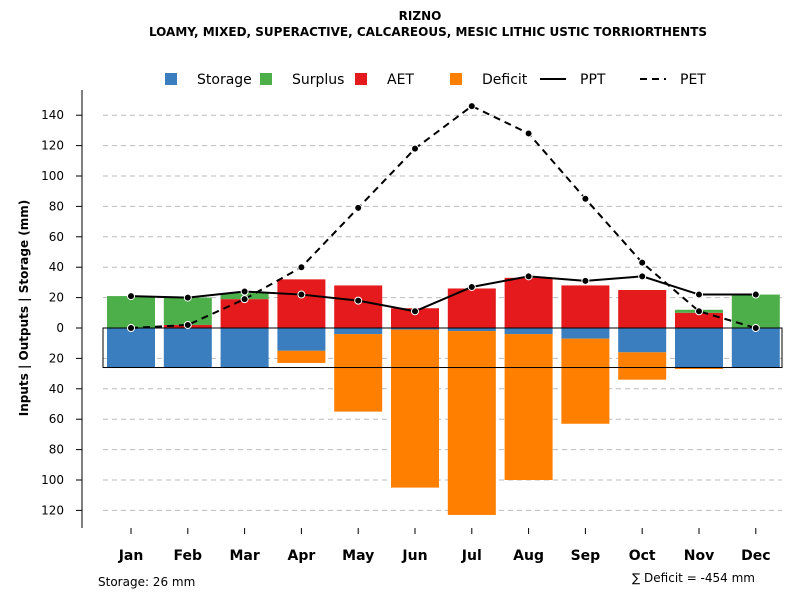 This screenshot has width=800, height=600. What do you see at coordinates (443, 294) in the screenshot?
I see `ppt-line` at bounding box center [443, 294].